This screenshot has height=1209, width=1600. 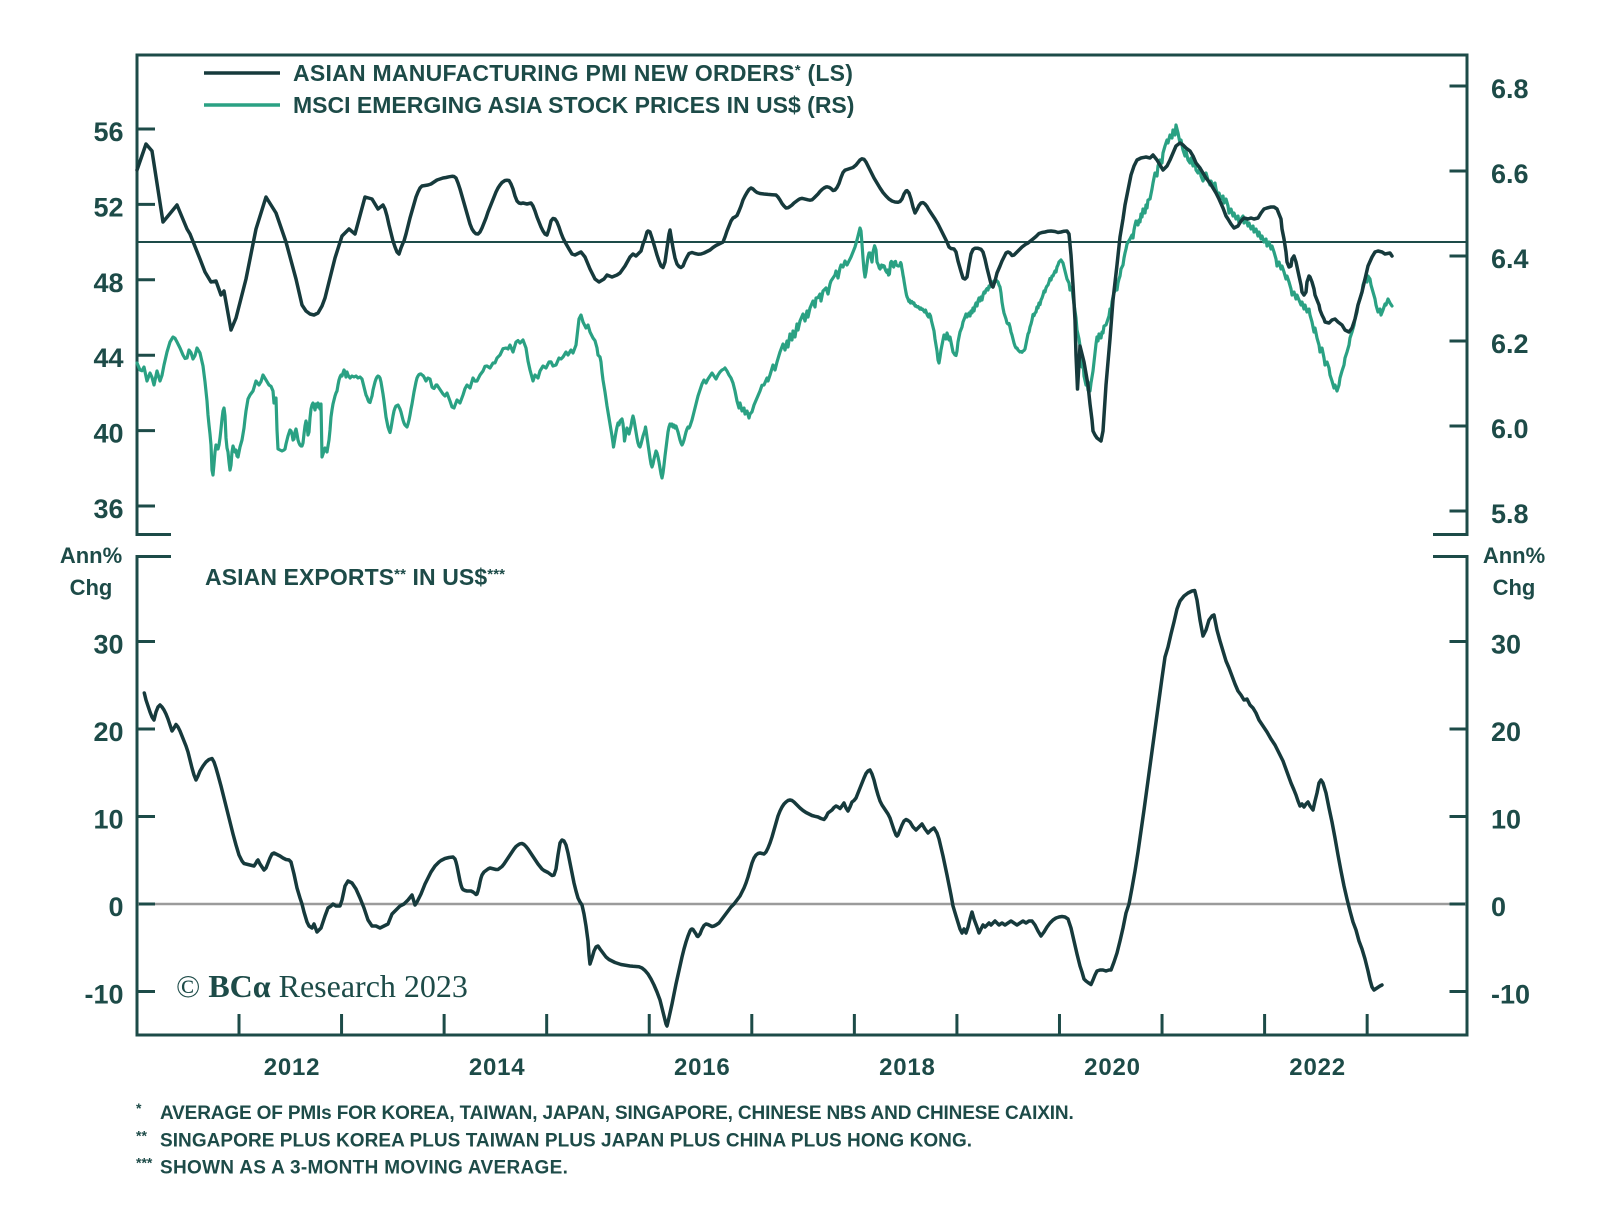 I want to click on svg-text:ASIAN MANUFACTURING PMI NEW OR: ASIAN MANUFACTURING PMI NEW ORDERS* (LS), so click(x=573, y=73).